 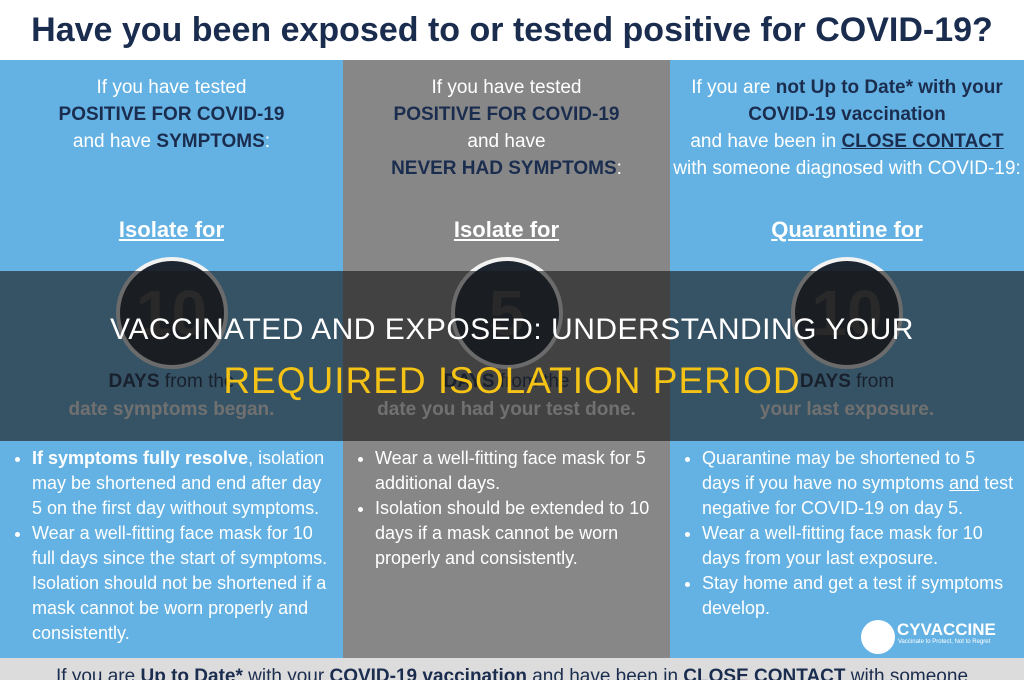 I want to click on intro-line: NEVER HAD SYMPTOMS:, so click(x=506, y=168).